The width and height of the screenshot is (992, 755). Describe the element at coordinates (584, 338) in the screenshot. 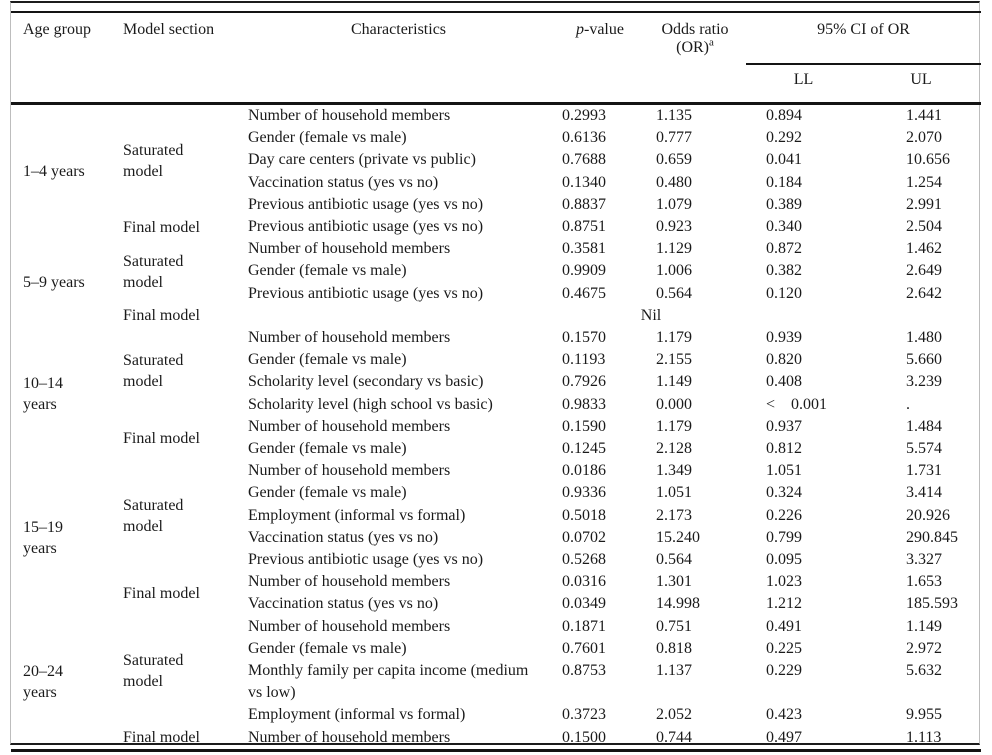

I see `p-value-cell: 0.1570` at that location.